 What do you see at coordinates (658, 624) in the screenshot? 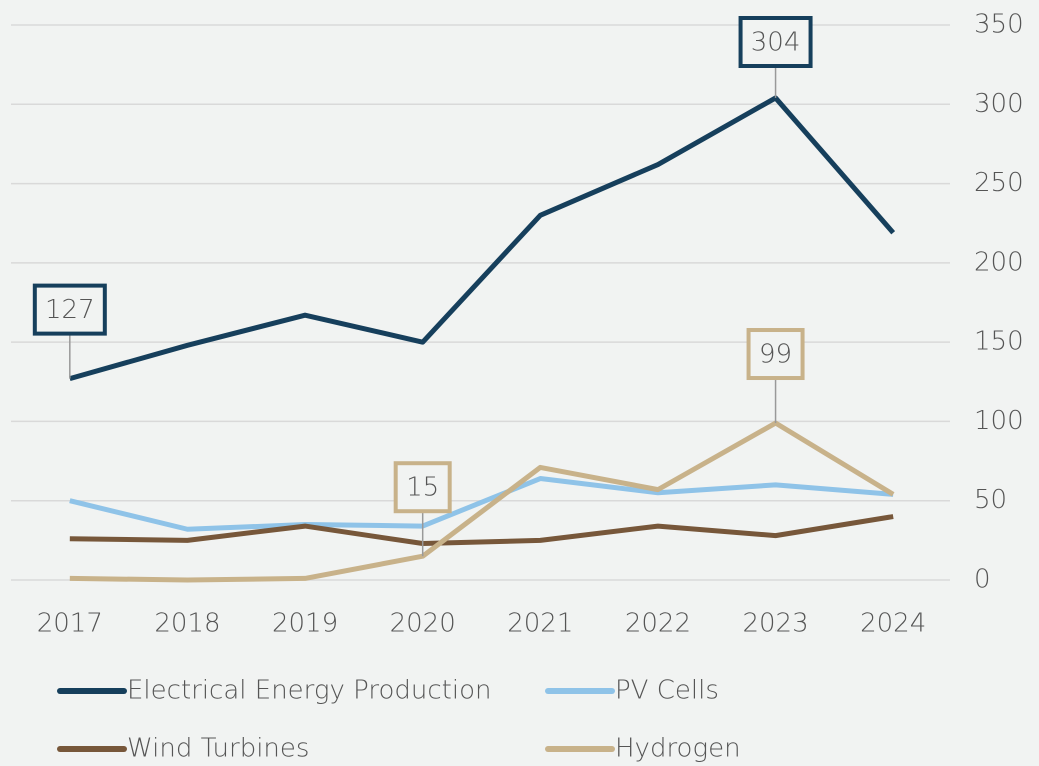
I see `x-tick-label: 2022` at bounding box center [658, 624].